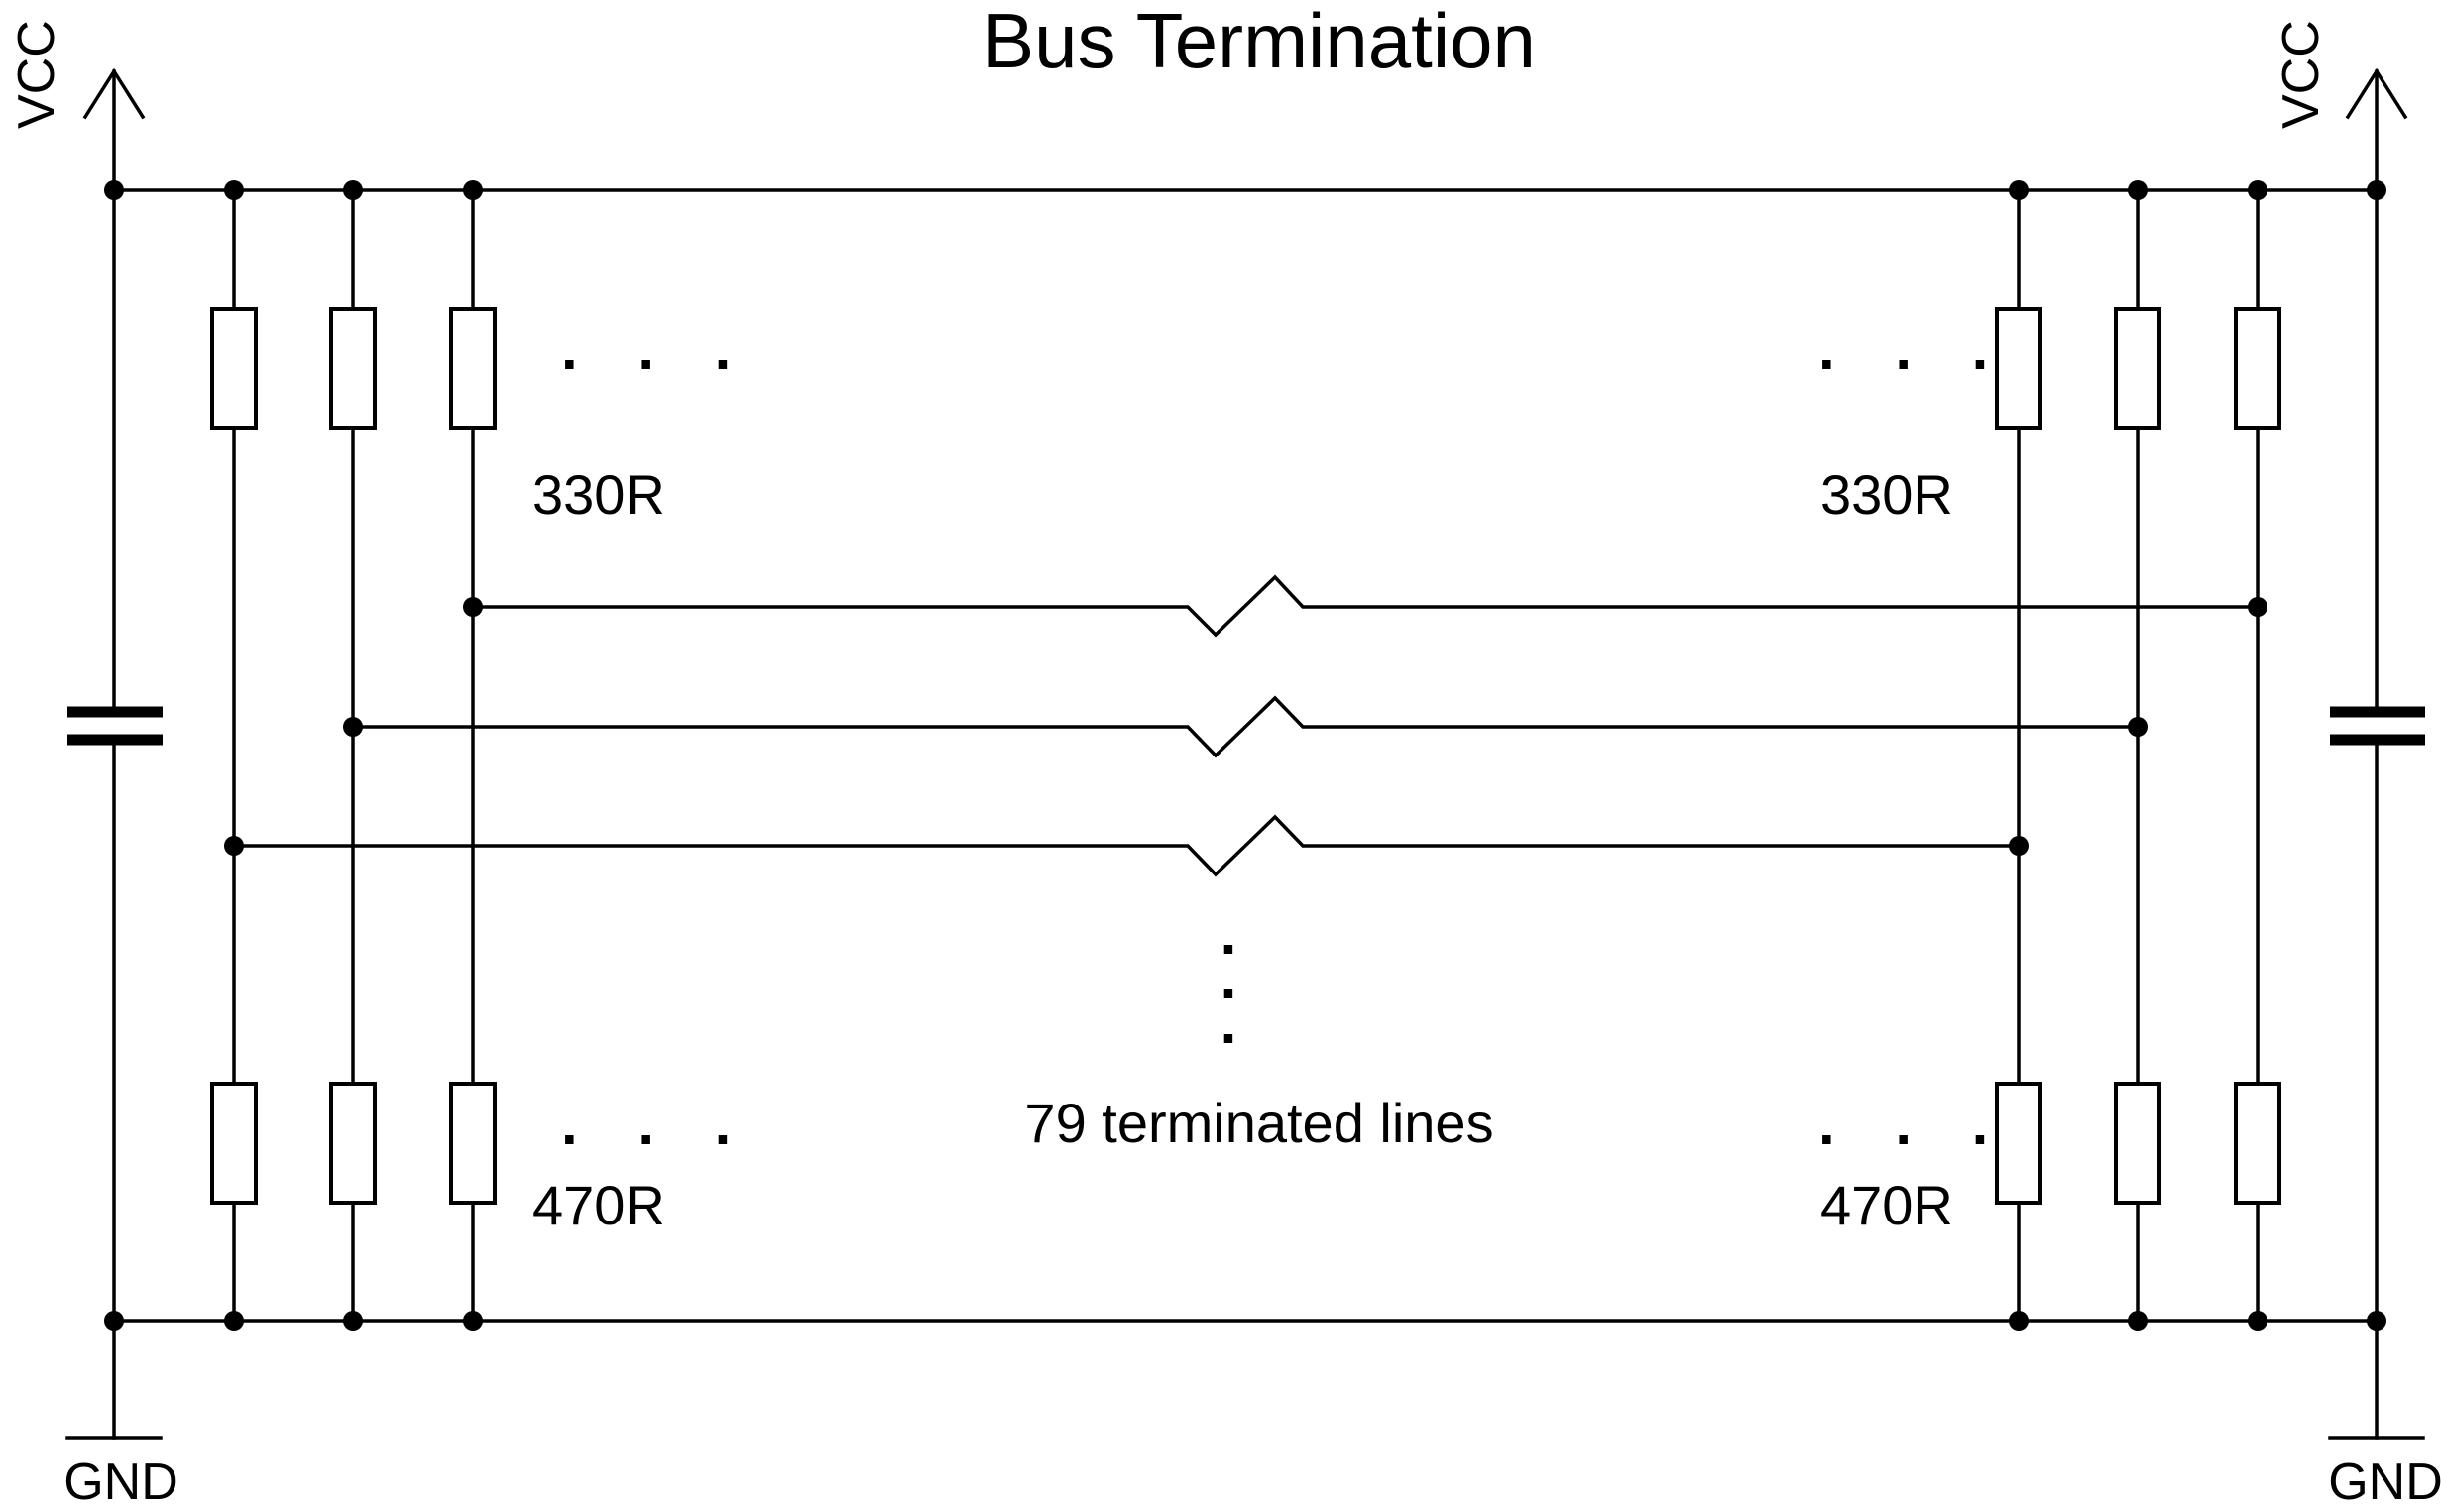  What do you see at coordinates (1914, 1124) in the screenshot?
I see `ellipsis-bottom-right: . . .` at bounding box center [1914, 1124].